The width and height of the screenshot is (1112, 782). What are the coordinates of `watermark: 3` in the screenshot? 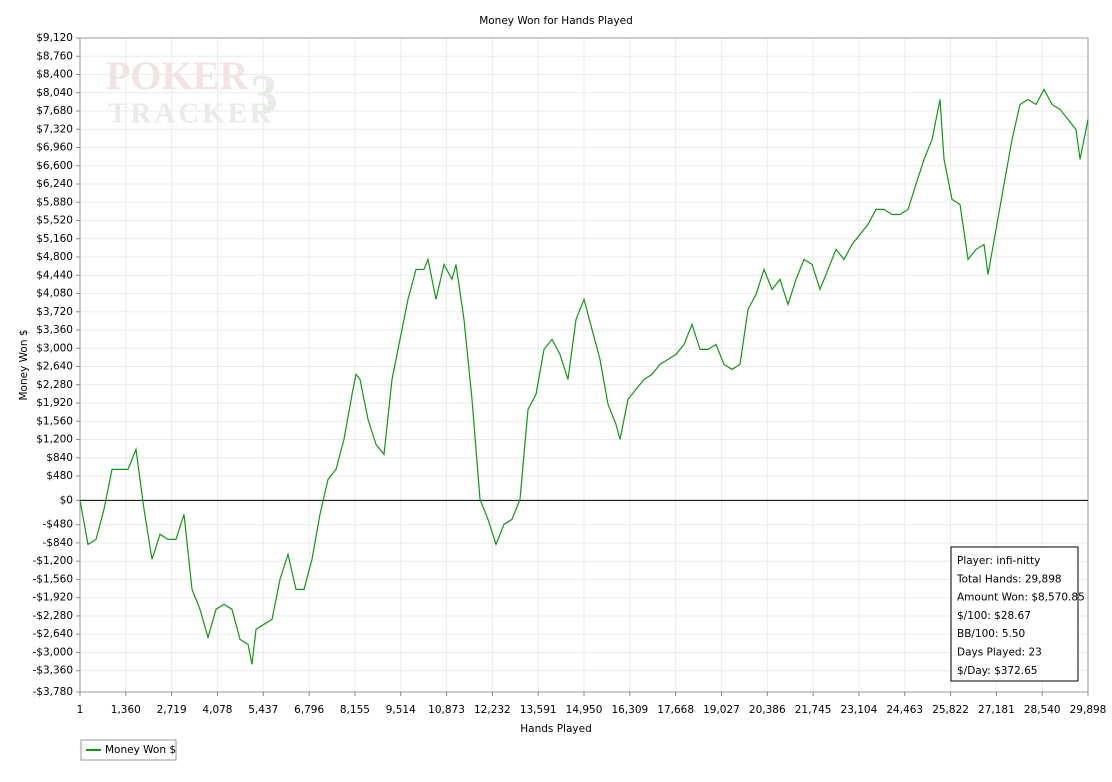 It's located at (264, 95).